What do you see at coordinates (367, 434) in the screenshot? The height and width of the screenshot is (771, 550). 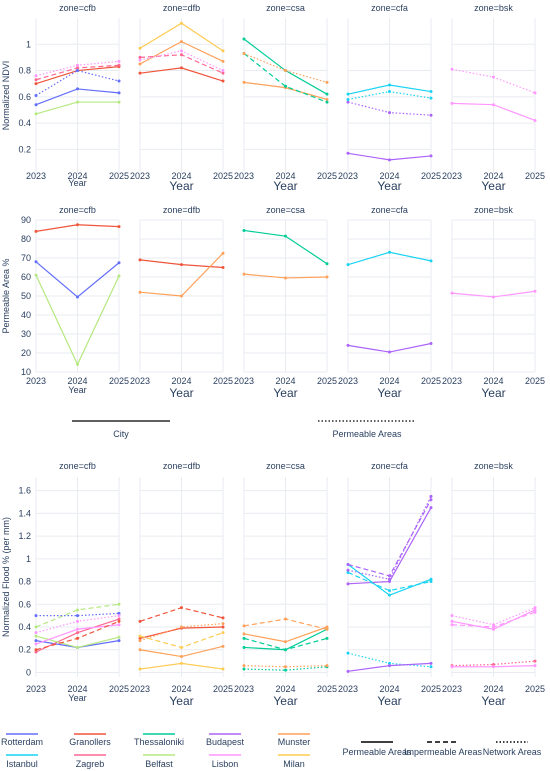 I see `legend-label-permeable: Permeable Areas` at bounding box center [367, 434].